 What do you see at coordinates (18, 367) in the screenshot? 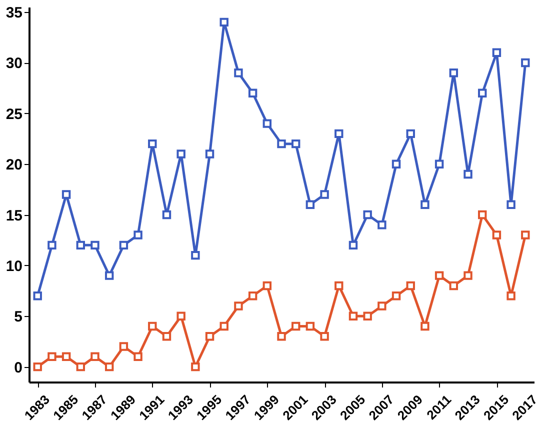
I see `y-tick-label: 0` at bounding box center [18, 367].